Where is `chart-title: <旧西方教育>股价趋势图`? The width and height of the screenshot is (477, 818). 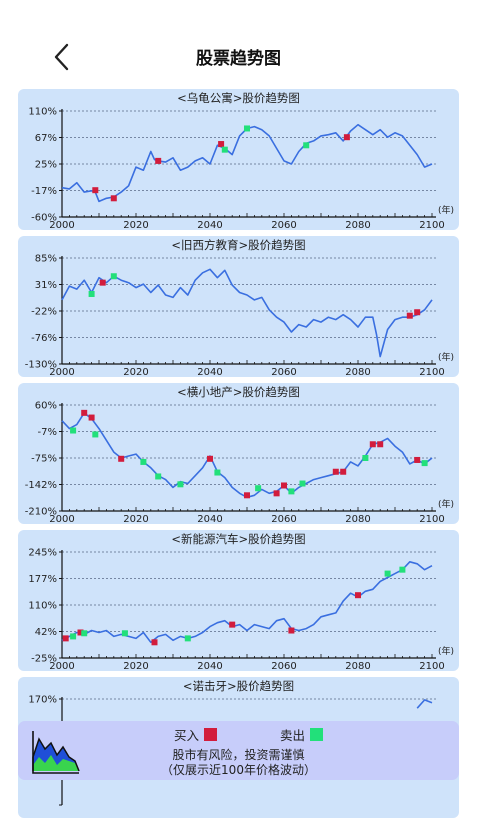 chart-title: <旧西方教育>股价趋势图 is located at coordinates (238, 245).